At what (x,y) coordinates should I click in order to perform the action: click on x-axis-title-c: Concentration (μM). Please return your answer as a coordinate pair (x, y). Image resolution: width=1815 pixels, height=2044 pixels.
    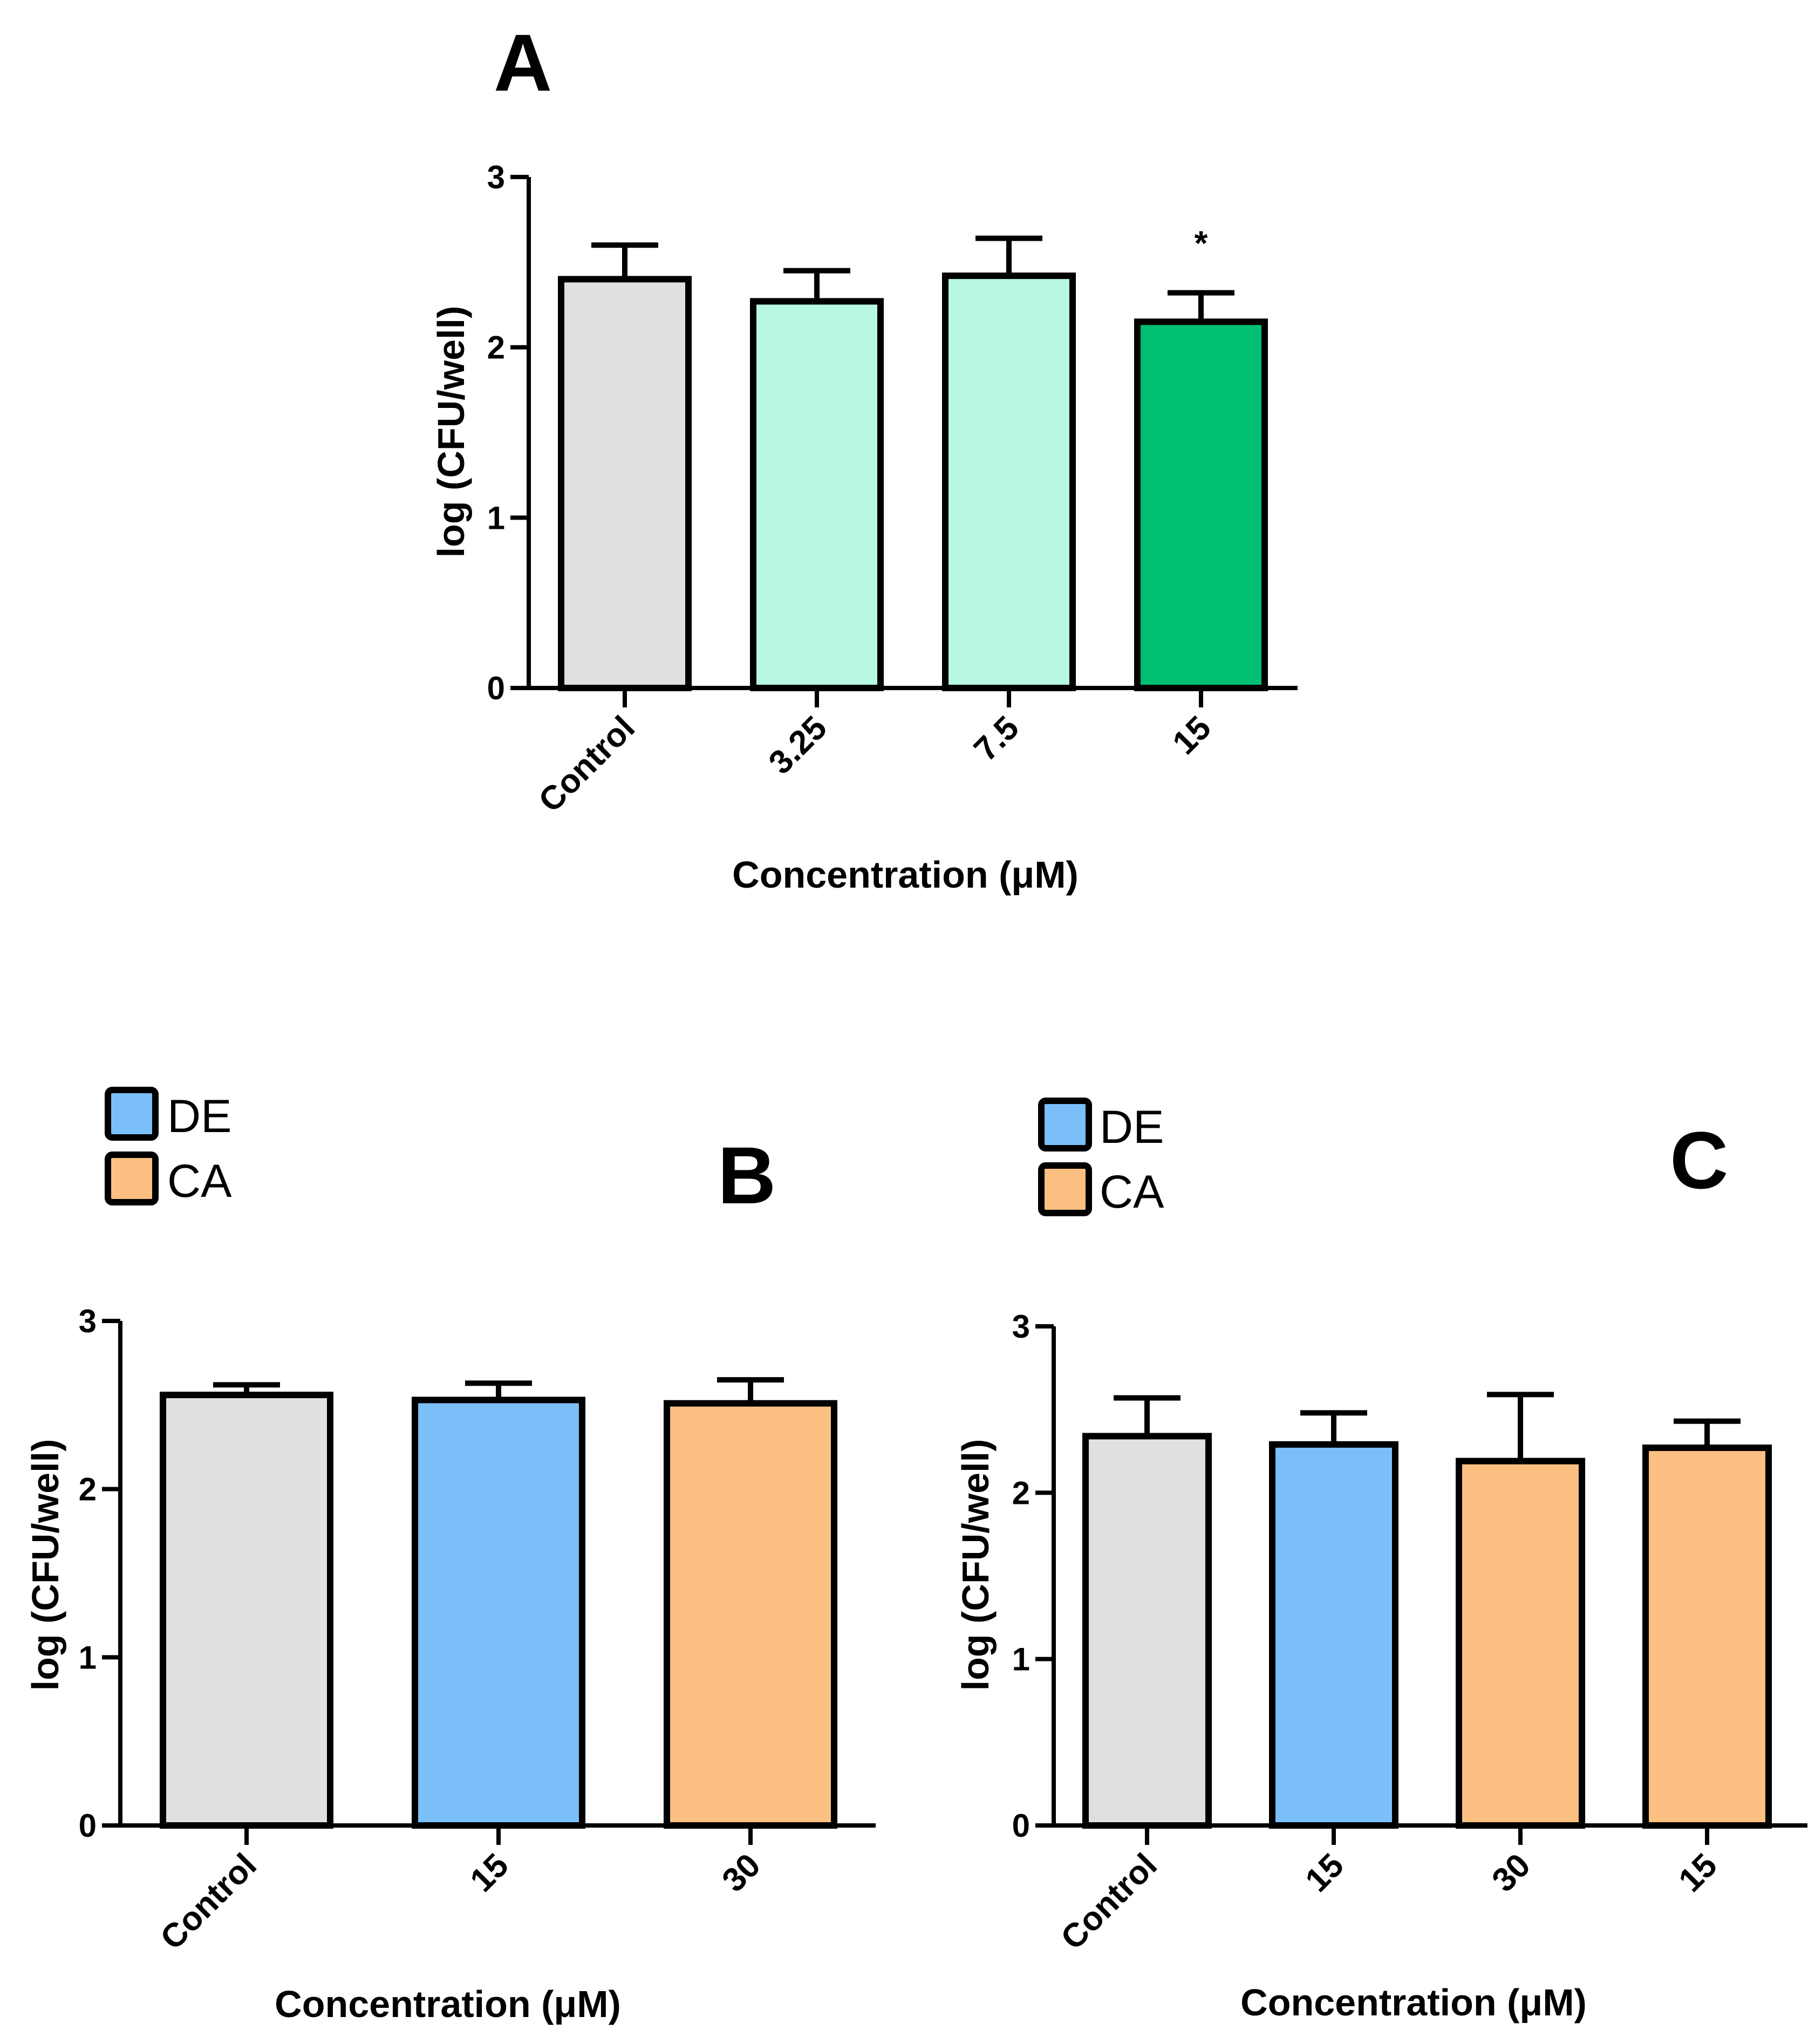
    Looking at the image, I should click on (1414, 2002).